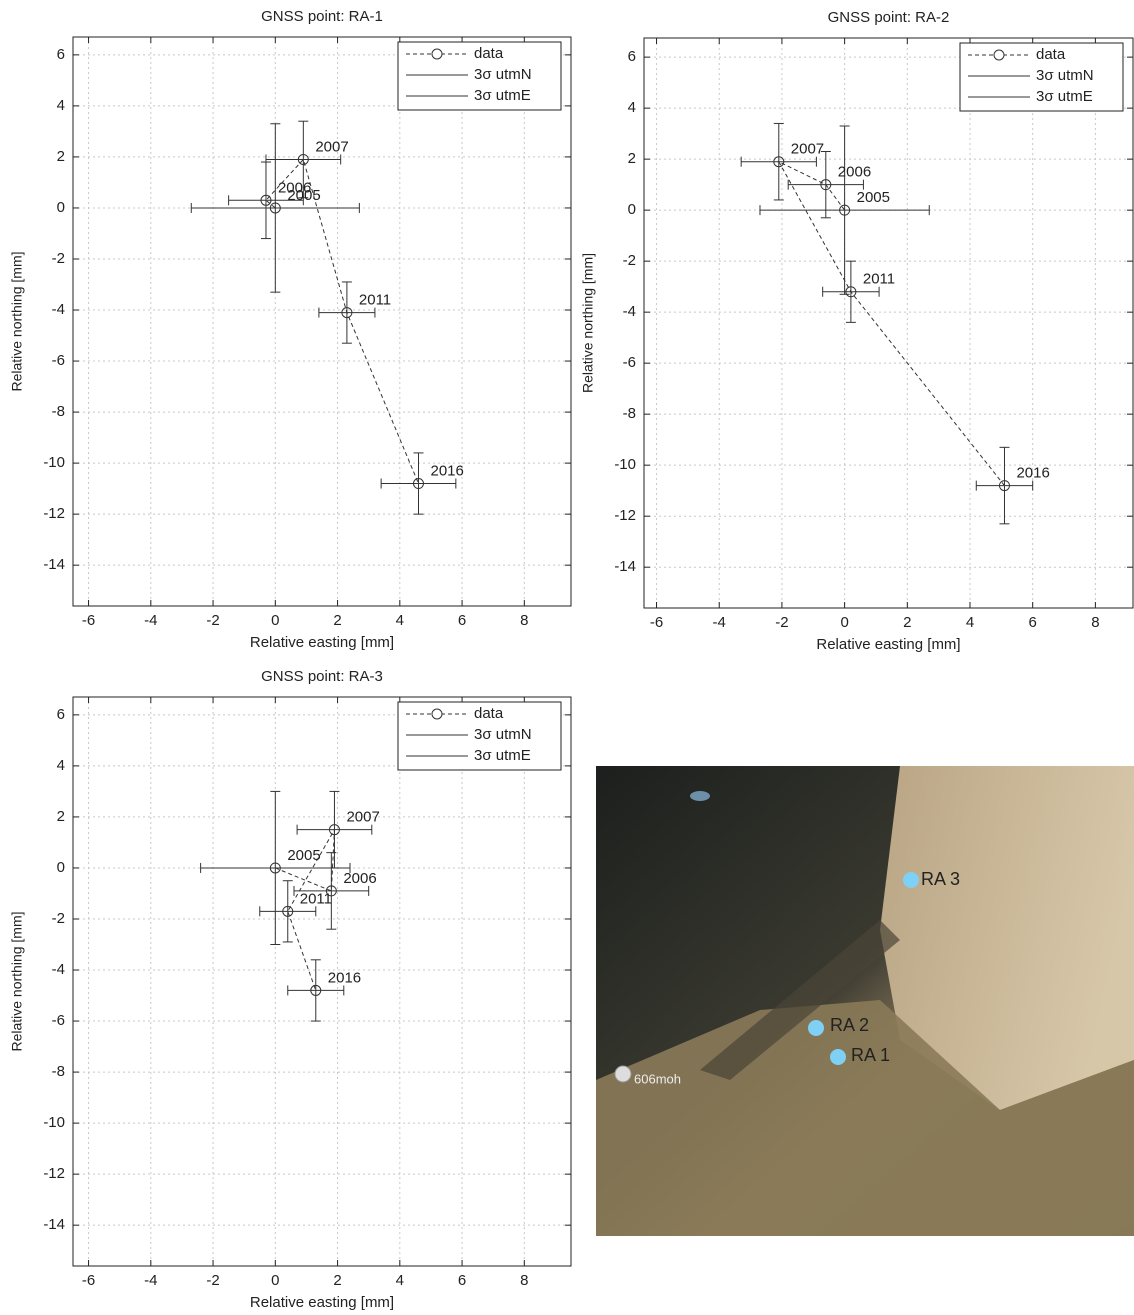  I want to click on legend-marker, so click(437, 54).